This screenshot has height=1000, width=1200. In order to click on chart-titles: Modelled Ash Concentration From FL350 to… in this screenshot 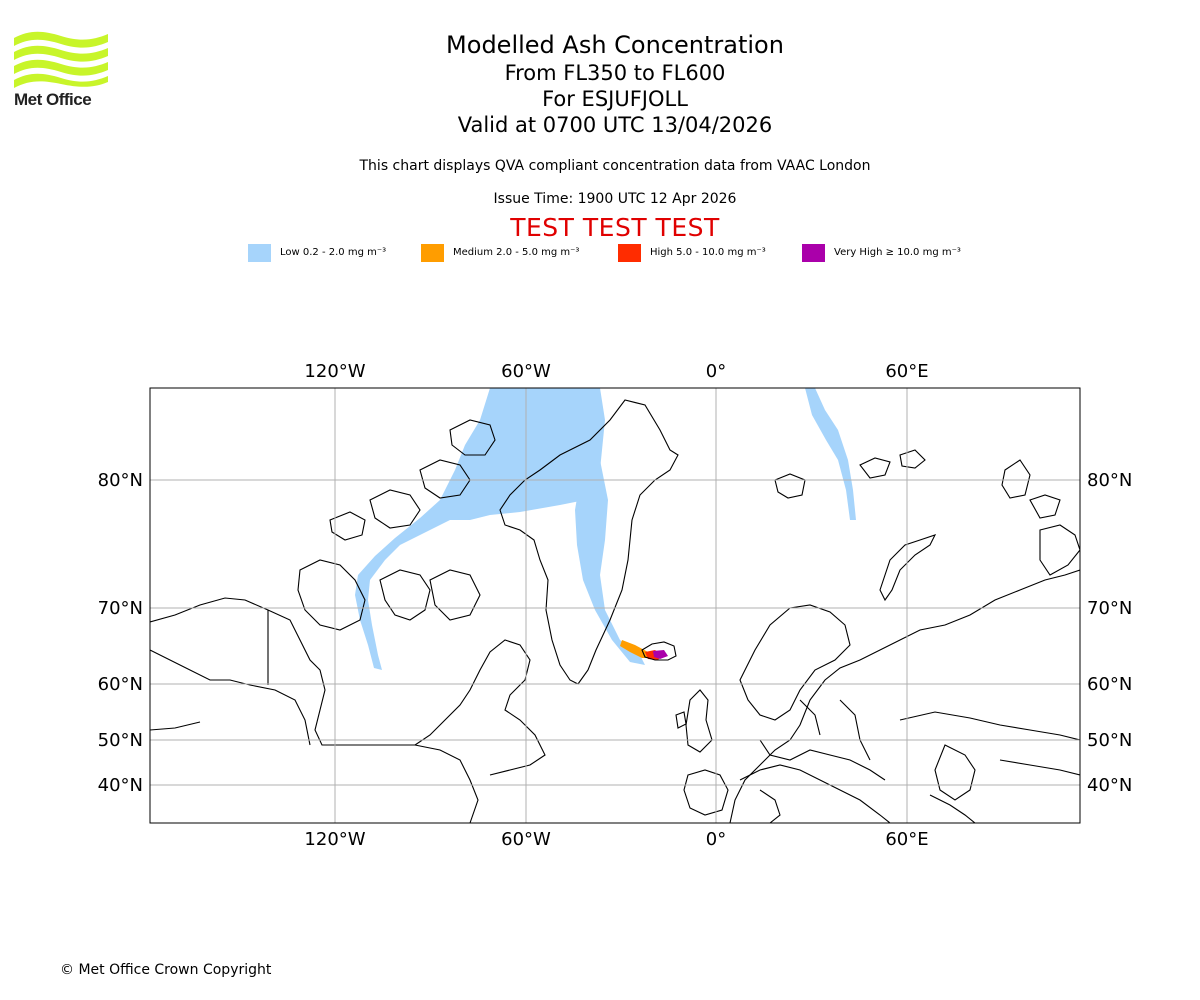, I will do `click(600, 84)`.